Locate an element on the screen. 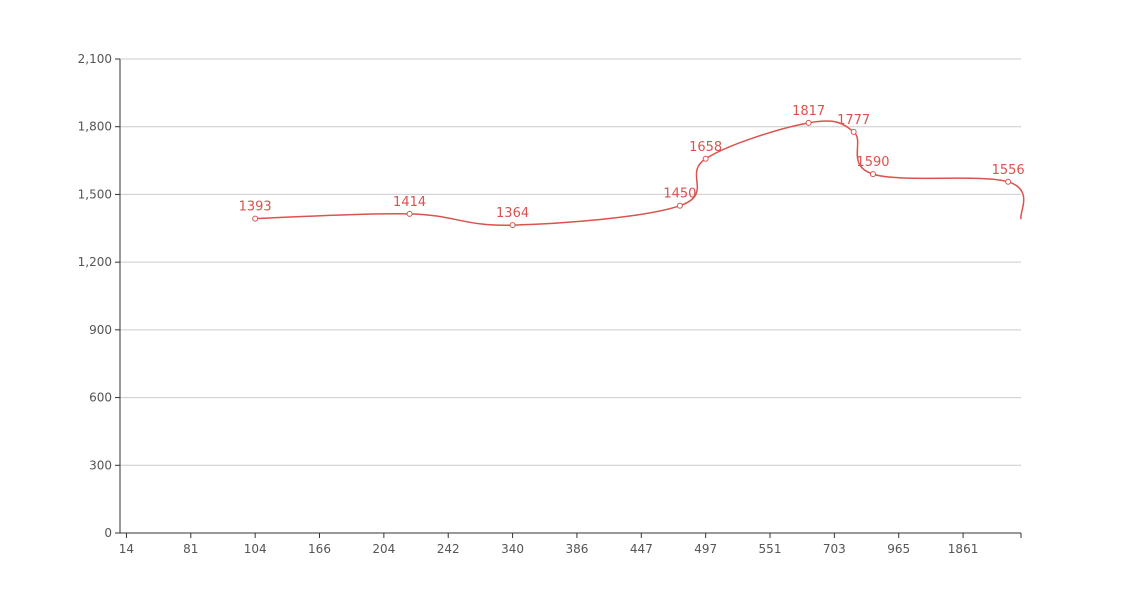 This screenshot has height=603, width=1139. y-tick-label: 900 is located at coordinates (100, 330).